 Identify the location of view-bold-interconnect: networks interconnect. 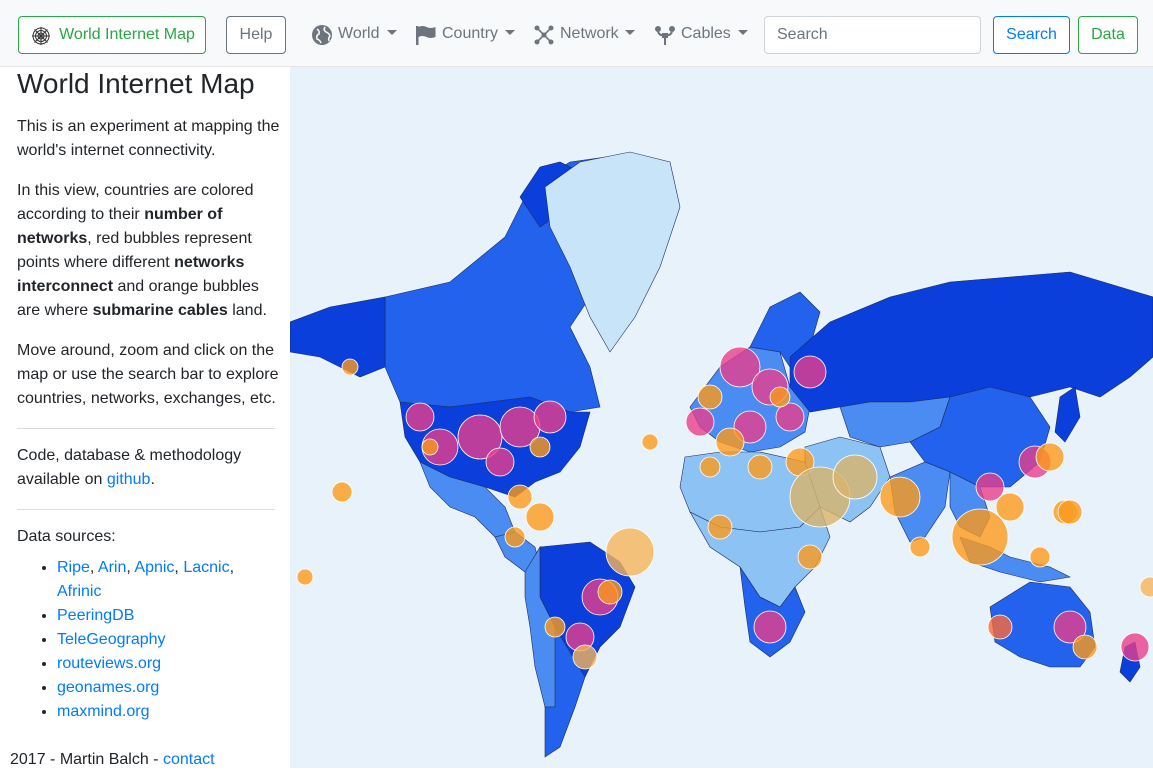
(131, 274).